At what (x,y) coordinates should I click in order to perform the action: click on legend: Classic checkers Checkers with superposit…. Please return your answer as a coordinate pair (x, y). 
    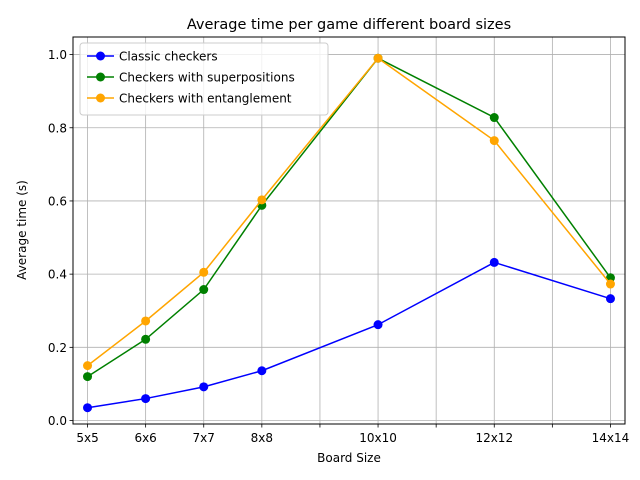
    Looking at the image, I should click on (204, 79).